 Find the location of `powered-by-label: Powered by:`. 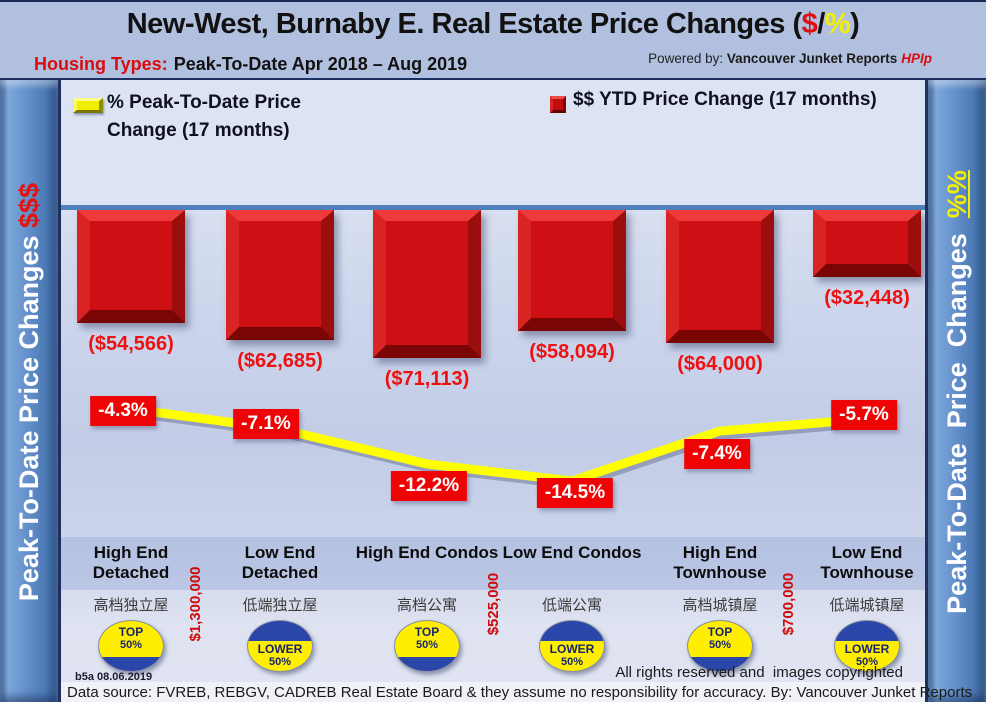

powered-by-label: Powered by: is located at coordinates (686, 58).